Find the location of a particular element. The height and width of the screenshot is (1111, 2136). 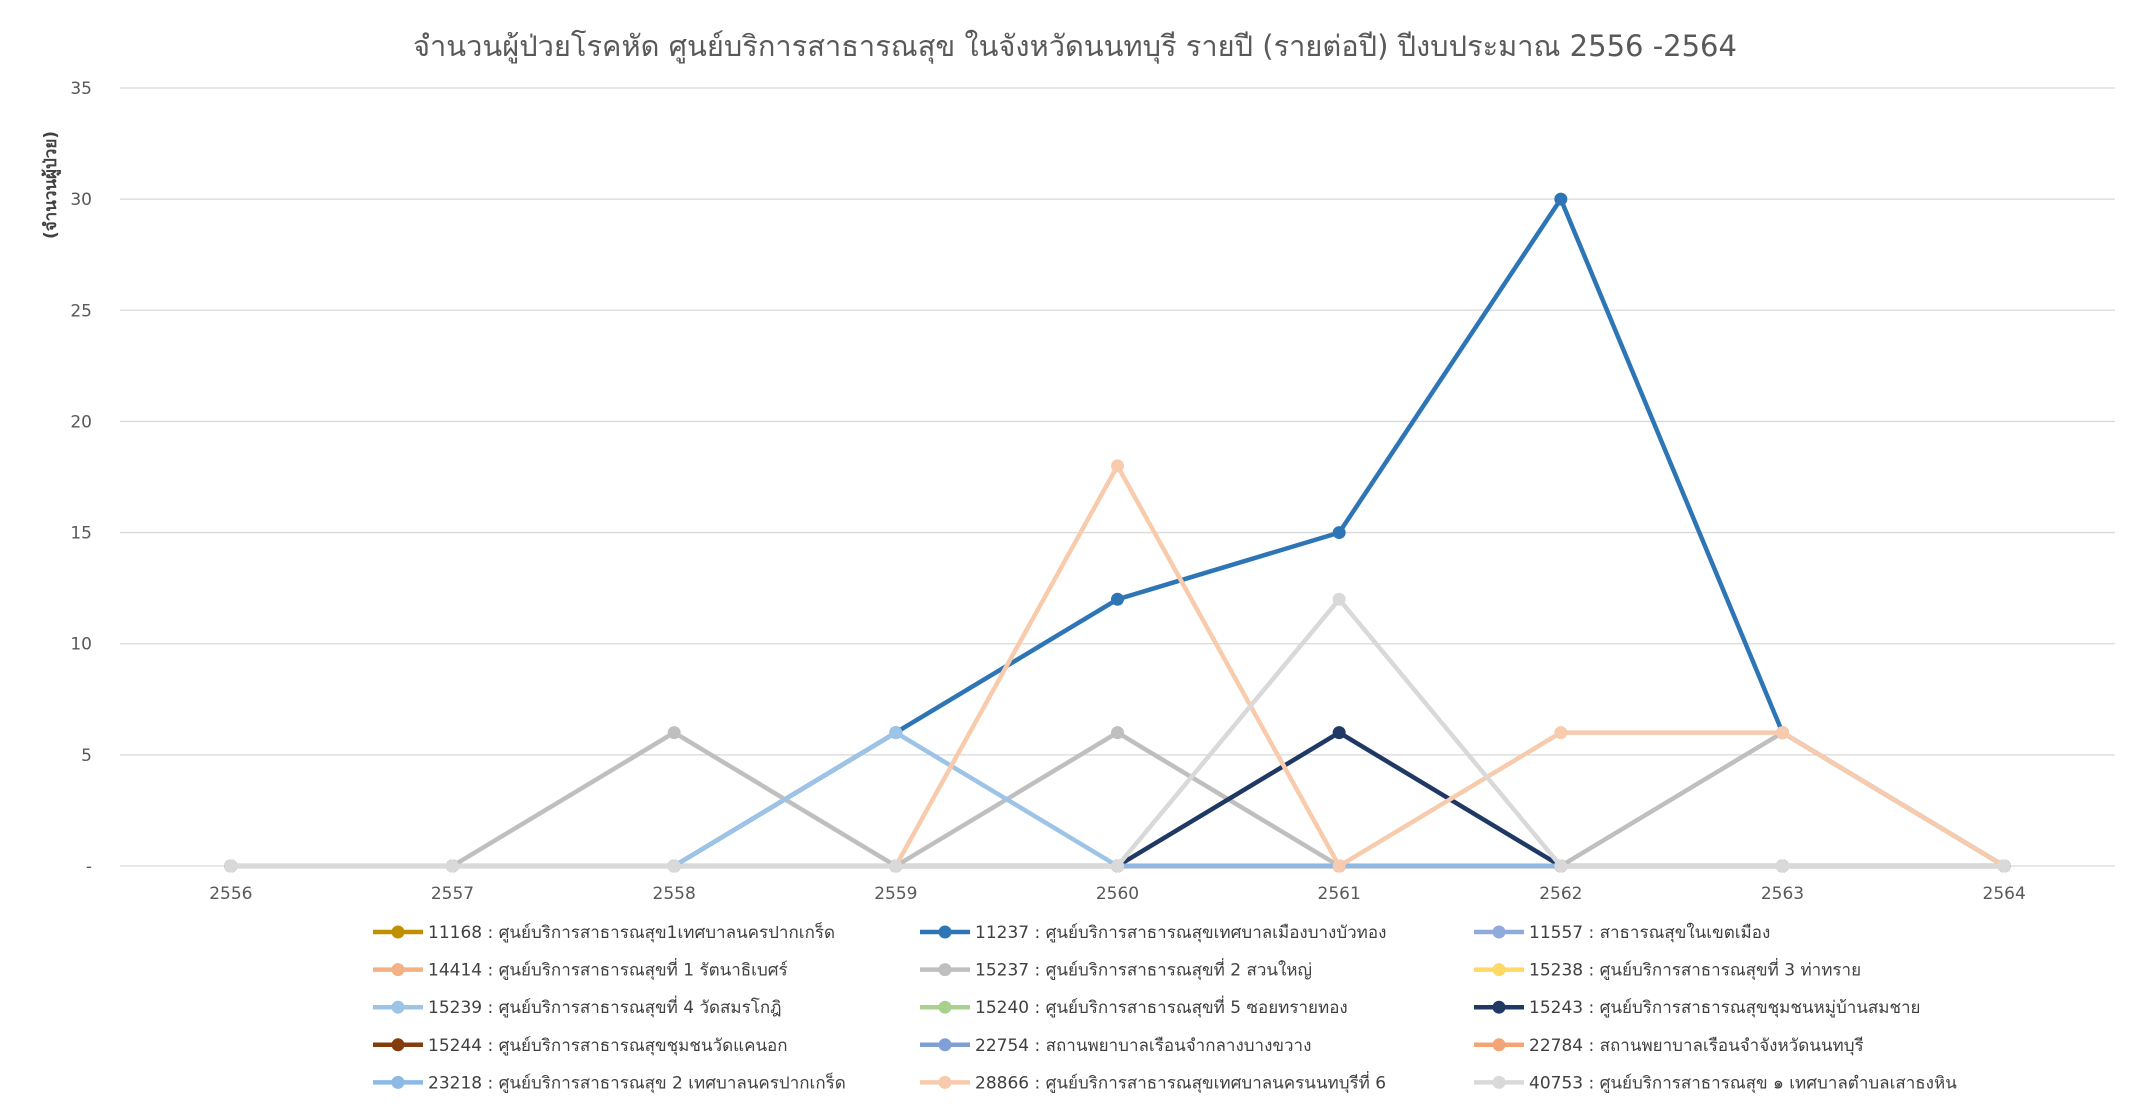

y-tick-label: - is located at coordinates (89, 867).